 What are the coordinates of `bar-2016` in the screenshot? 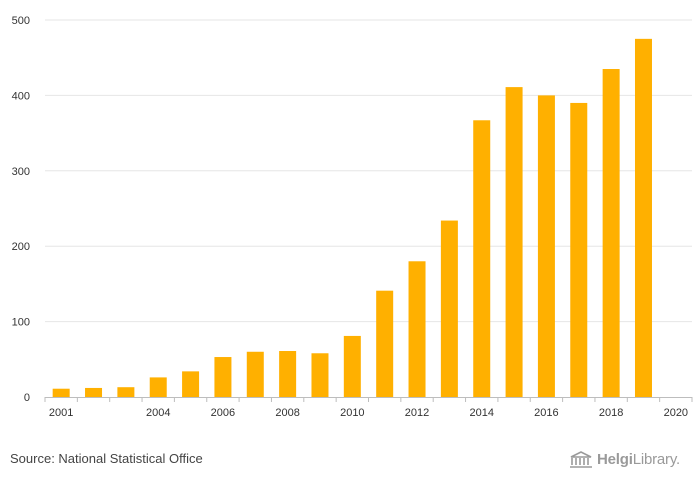 It's located at (546, 246).